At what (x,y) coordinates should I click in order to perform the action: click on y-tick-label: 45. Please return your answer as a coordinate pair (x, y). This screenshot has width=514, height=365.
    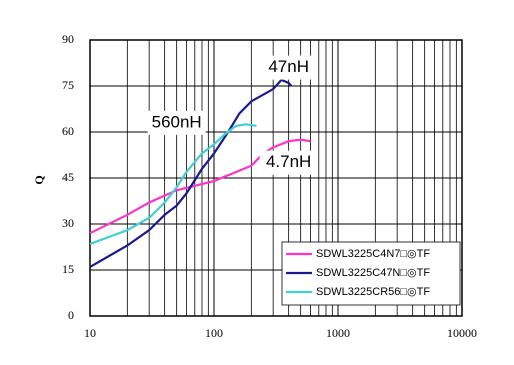
    Looking at the image, I should click on (68, 177).